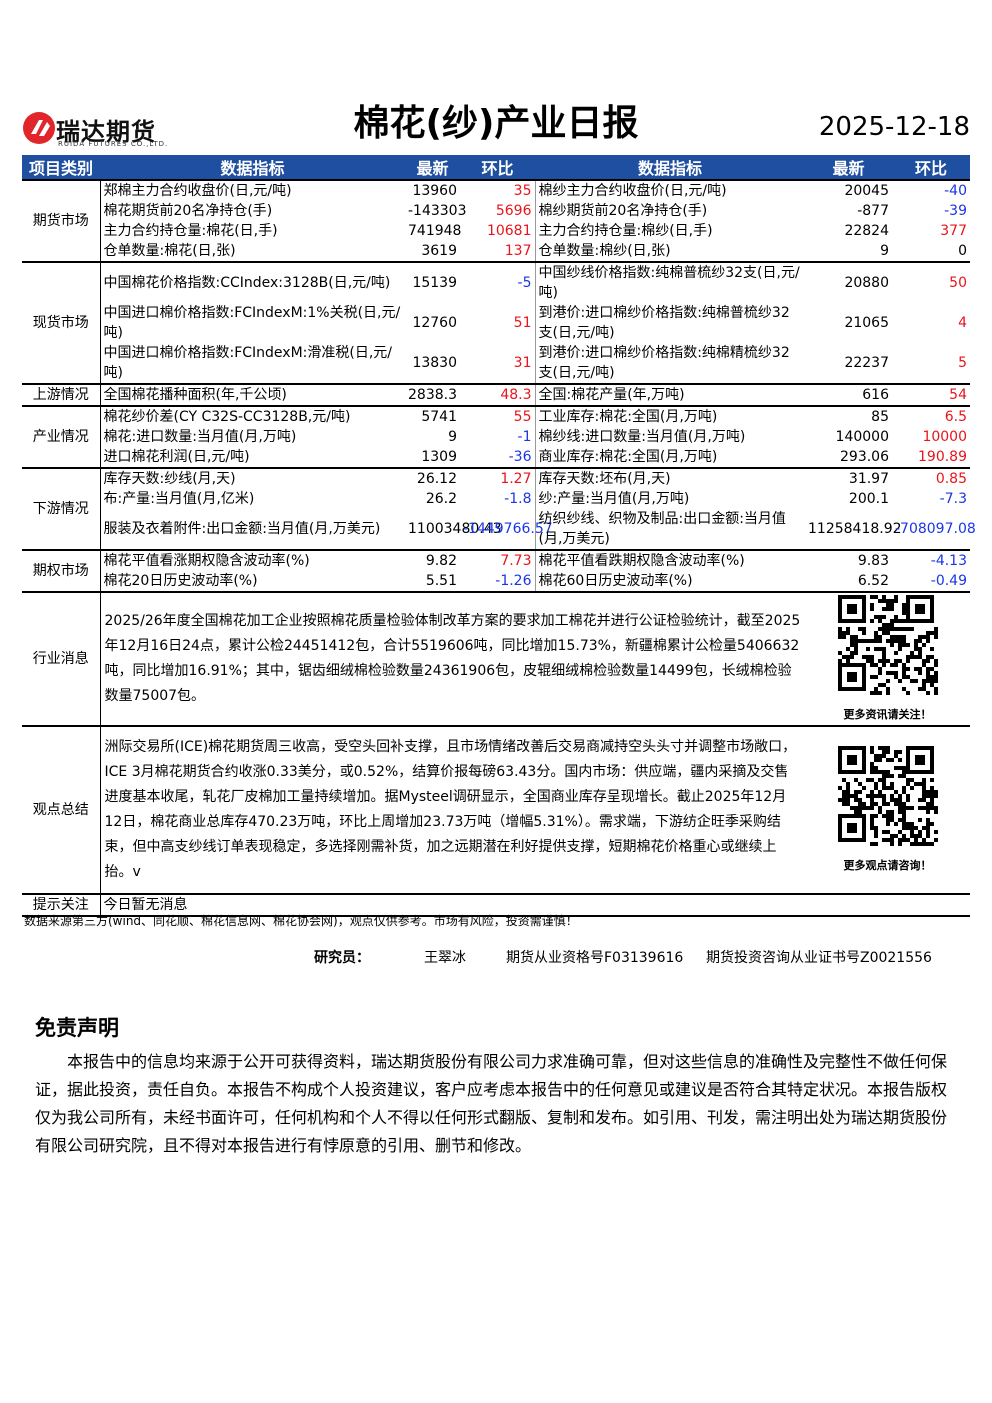  What do you see at coordinates (944, 437) in the screenshot?
I see `change: 10000` at bounding box center [944, 437].